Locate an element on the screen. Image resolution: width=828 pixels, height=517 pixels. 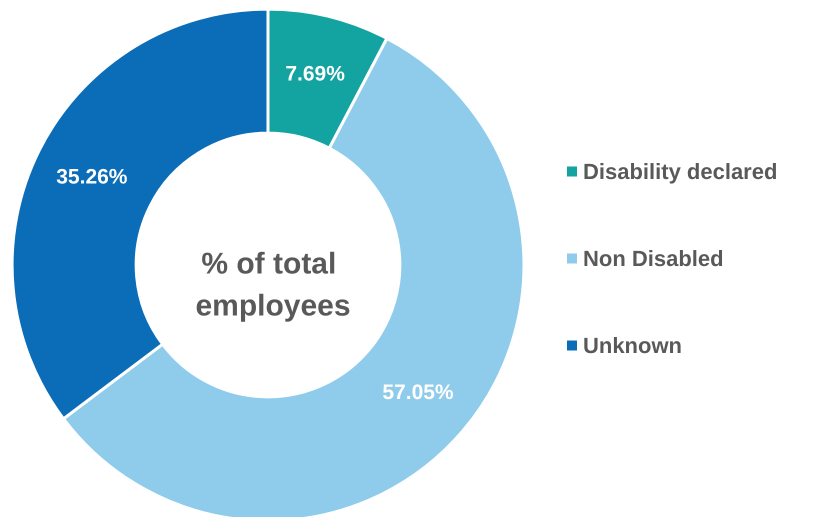
legend-label: Disability declared is located at coordinates (680, 171).